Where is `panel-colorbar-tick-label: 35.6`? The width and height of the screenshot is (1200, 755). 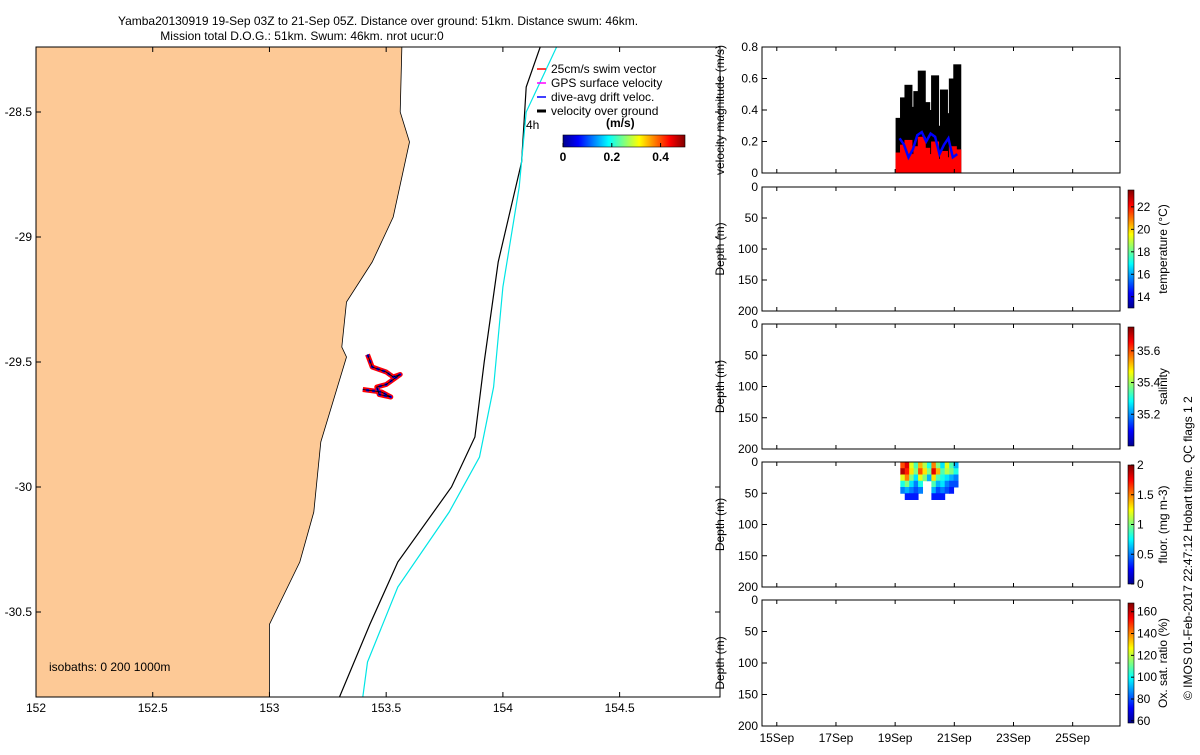 panel-colorbar-tick-label: 35.6 is located at coordinates (1149, 351).